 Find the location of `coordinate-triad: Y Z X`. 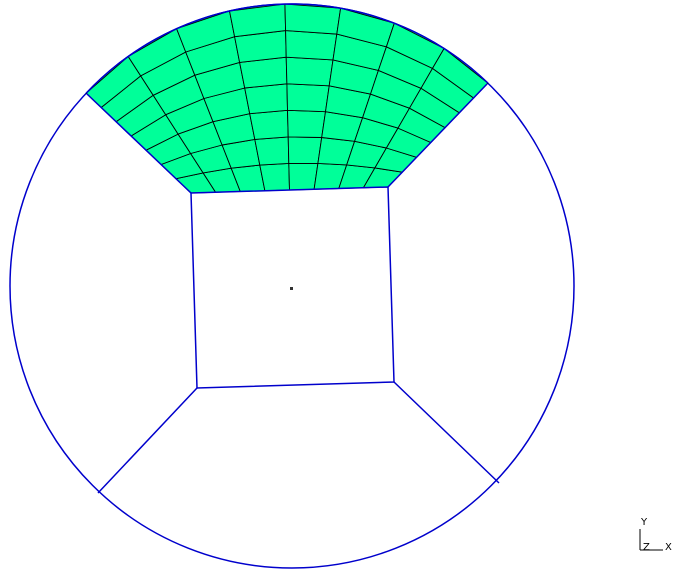

coordinate-triad: Y Z X is located at coordinates (655, 535).